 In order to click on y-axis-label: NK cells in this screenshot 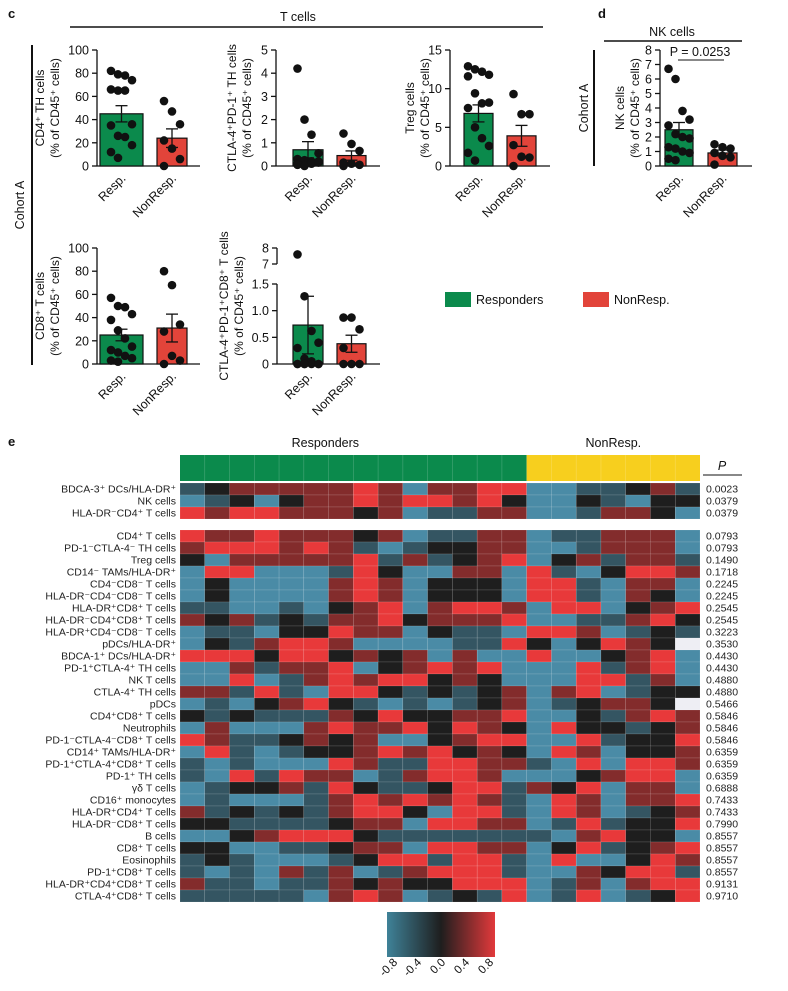, I will do `click(620, 108)`.